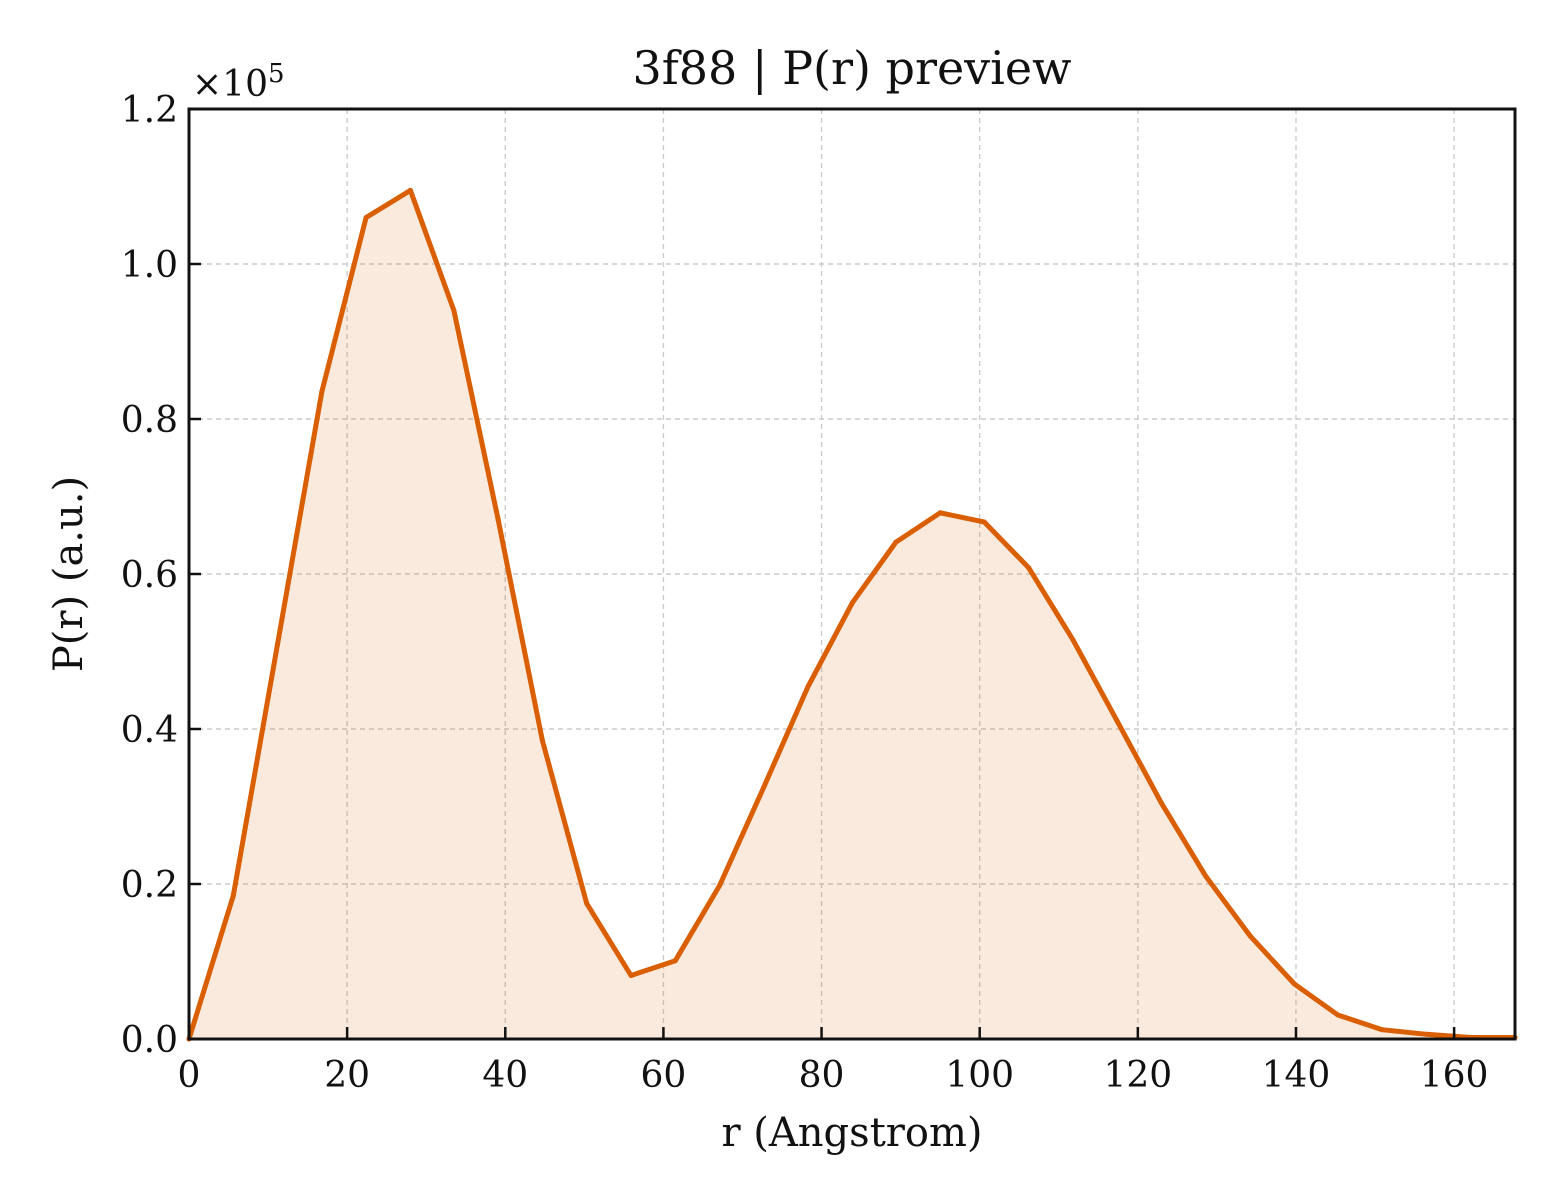 The width and height of the screenshot is (1560, 1200). Describe the element at coordinates (852, 68) in the screenshot. I see `chart-title: 3f88 | P(r) preview` at that location.